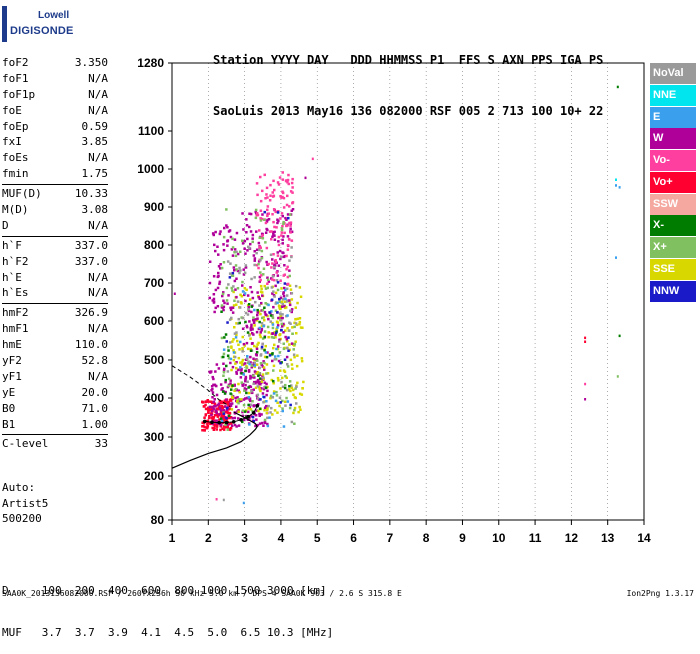 The image size is (700, 654). I want to click on param-row: B1 1.00, so click(55, 425).